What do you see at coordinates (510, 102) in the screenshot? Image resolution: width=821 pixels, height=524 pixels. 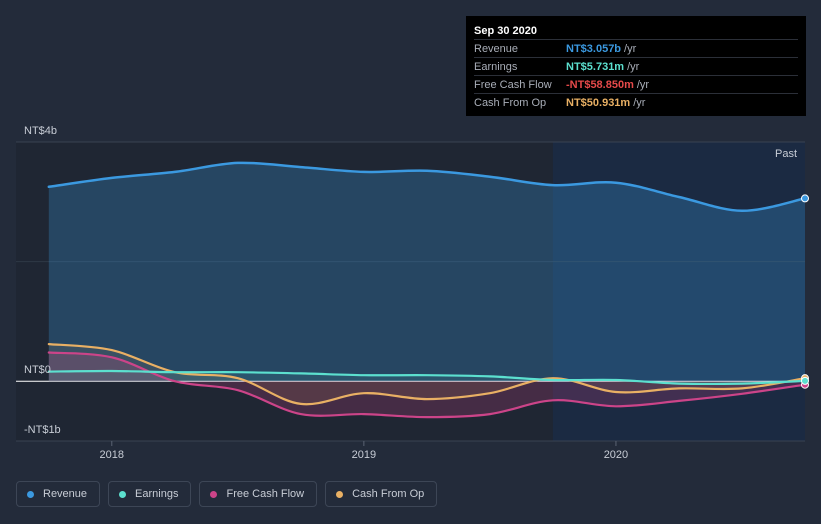 I see `tooltip-label: Cash From Op` at bounding box center [510, 102].